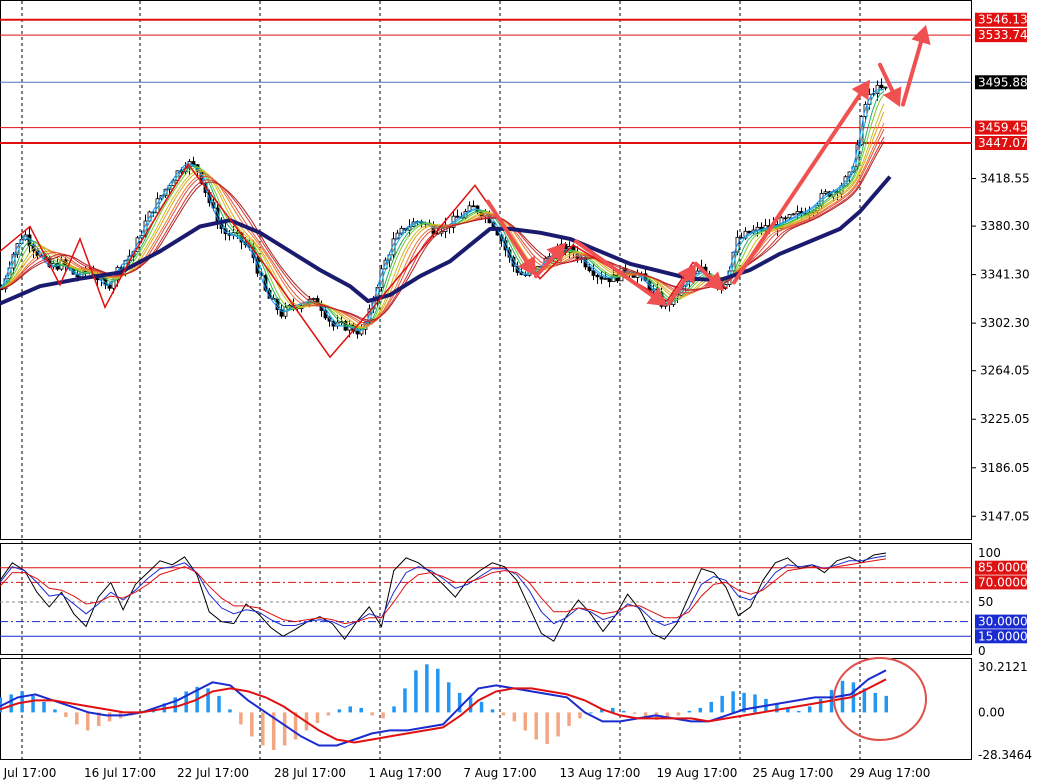 The height and width of the screenshot is (784, 1039). What do you see at coordinates (443, 597) in the screenshot?
I see `stoch-line` at bounding box center [443, 597].